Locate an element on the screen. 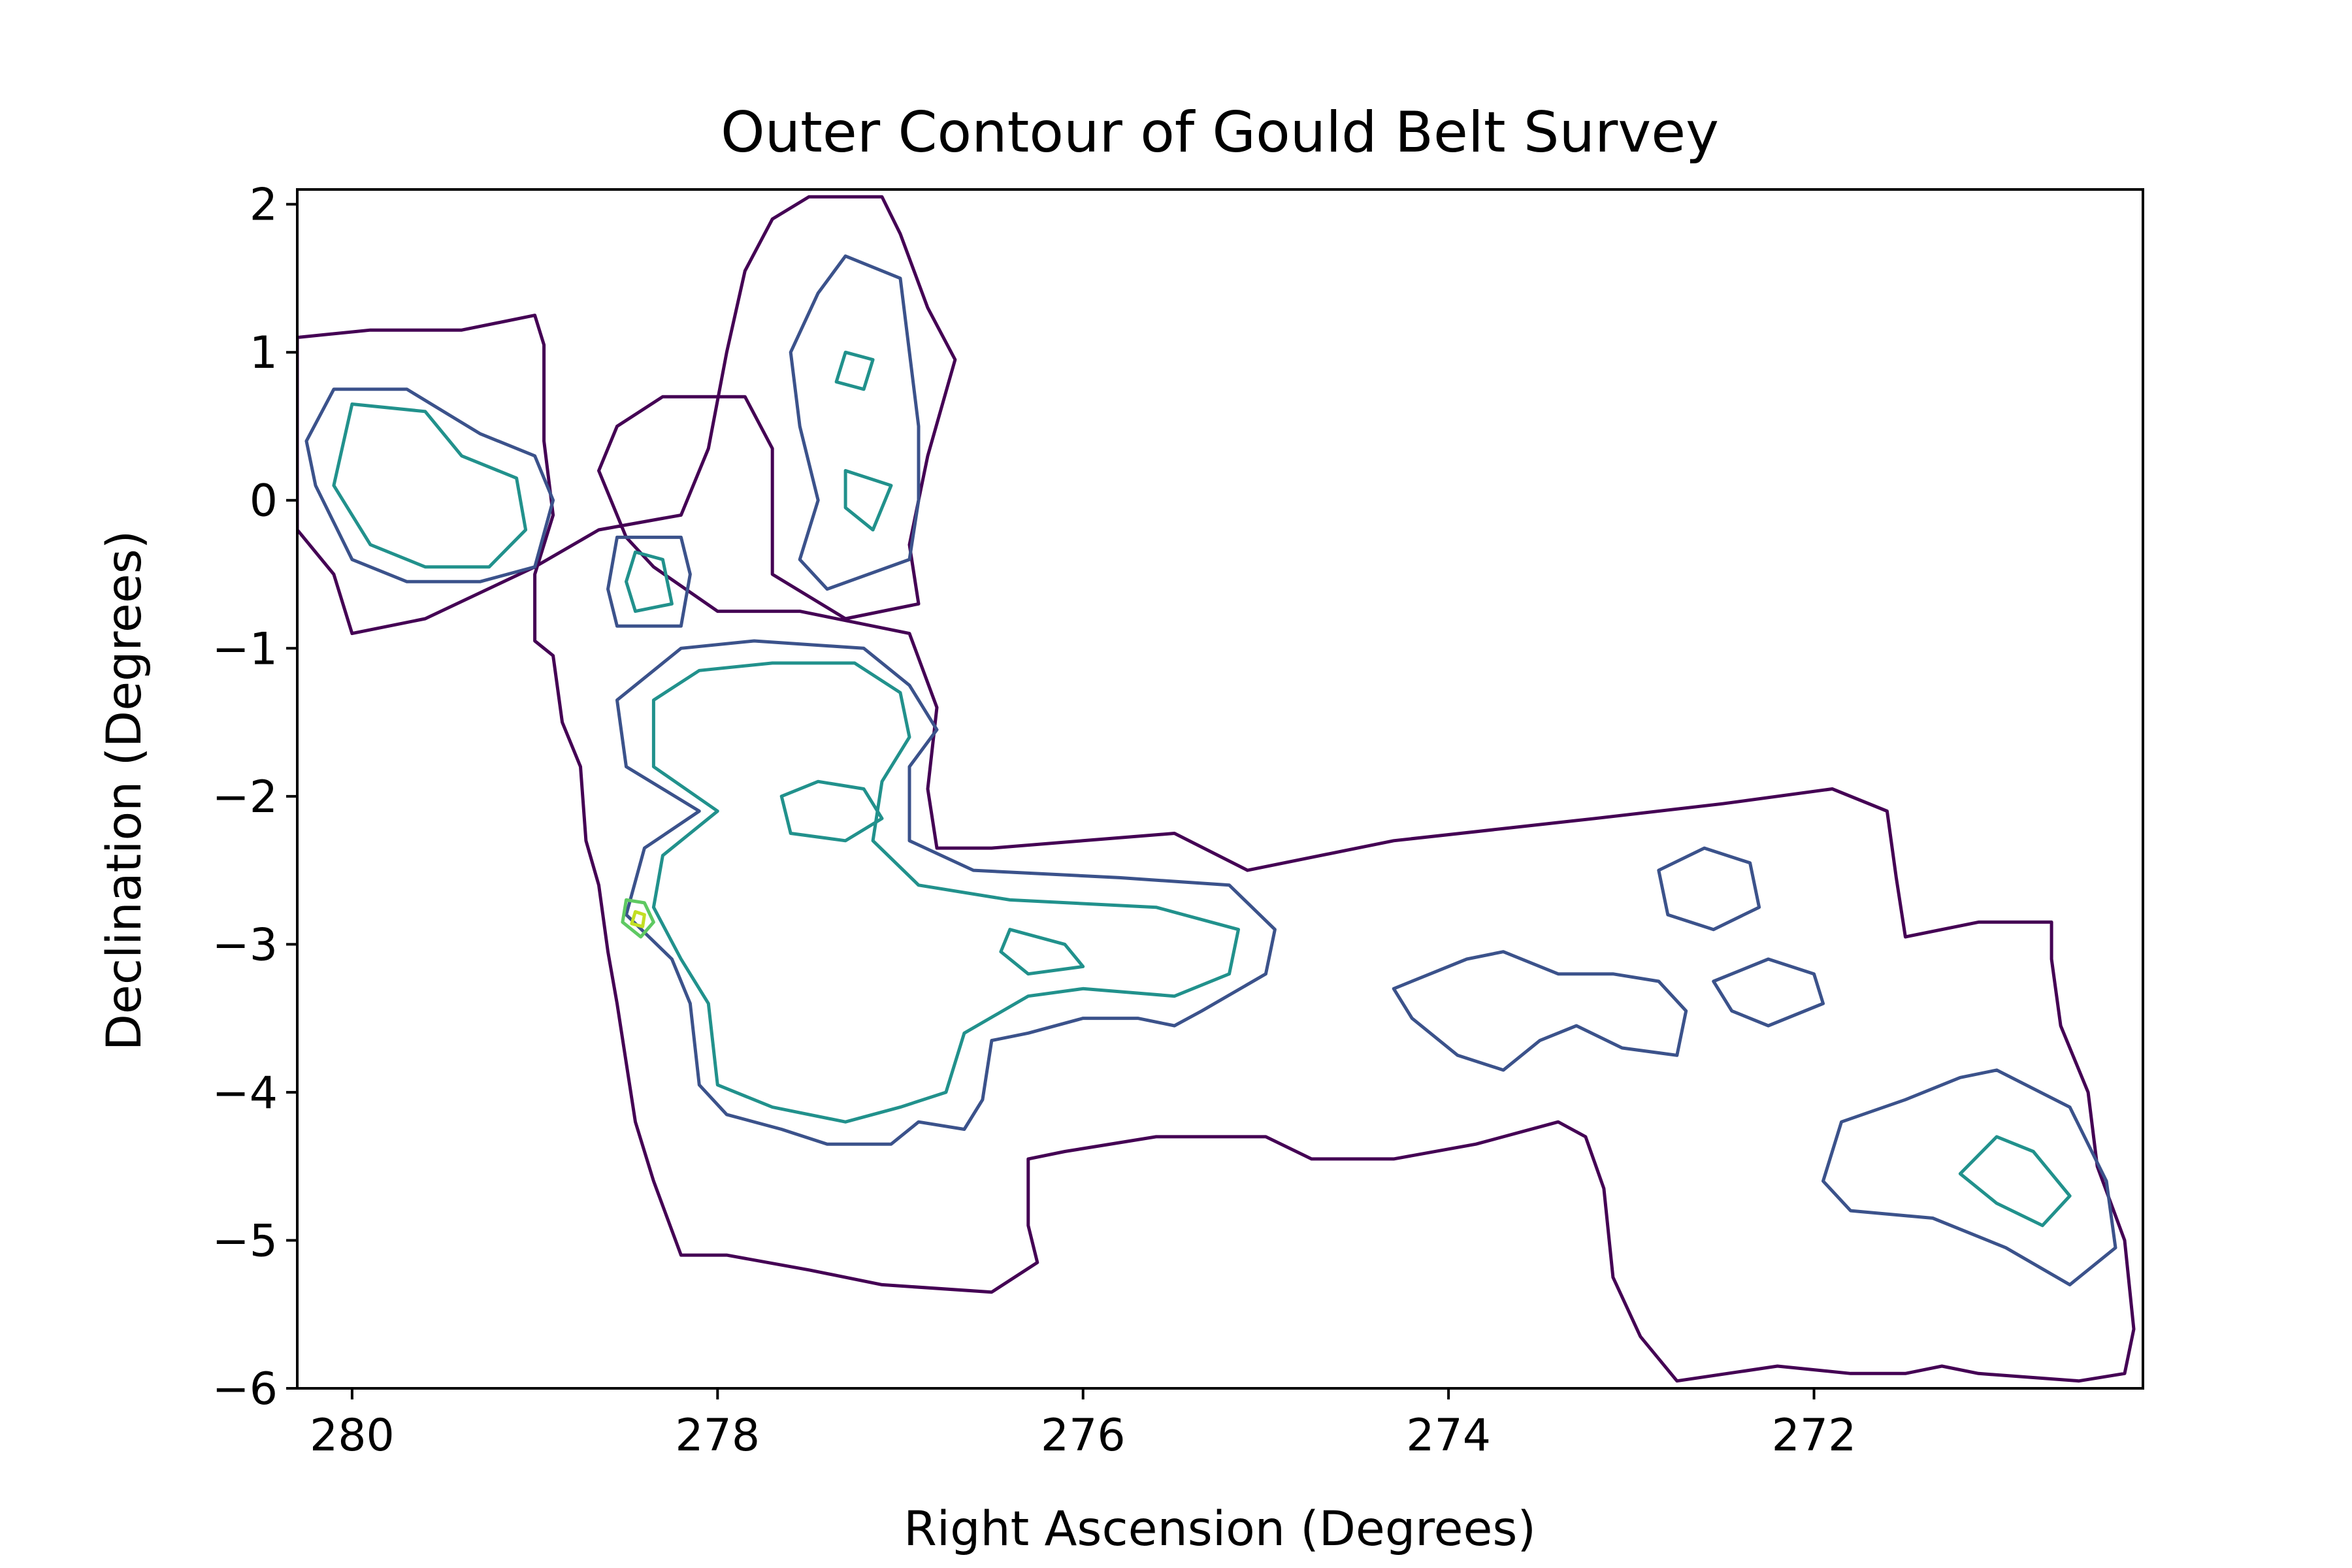 This screenshot has width=2352, height=1568. y-tick-label: −2 is located at coordinates (245, 797).